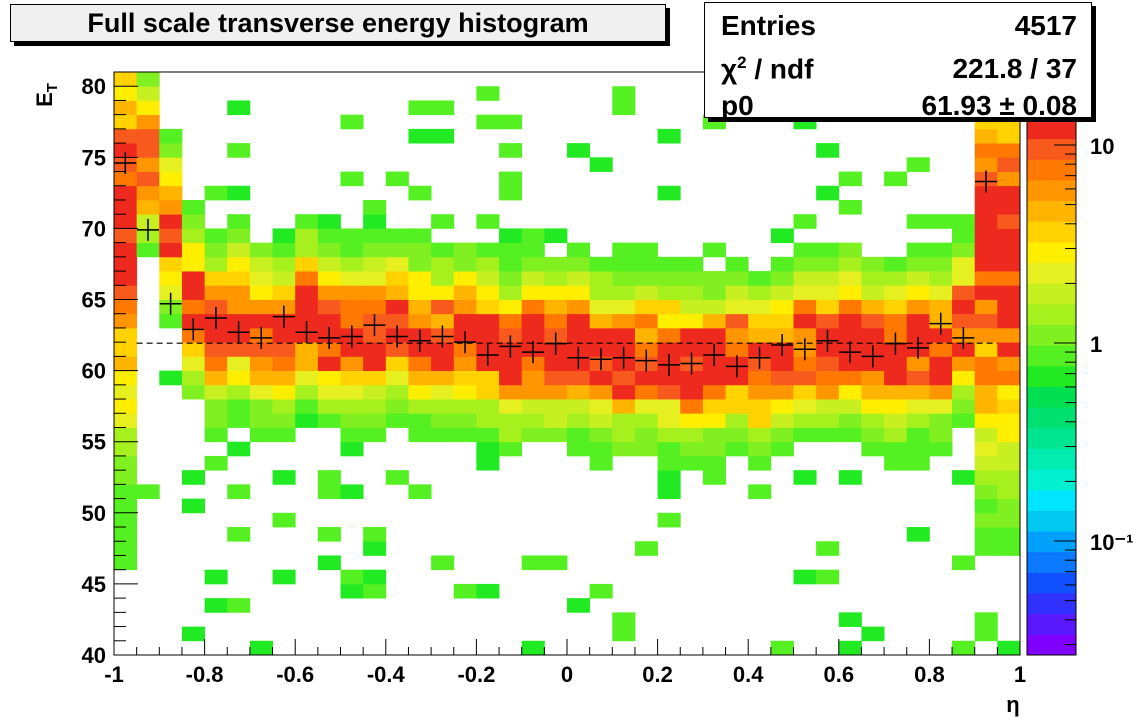 The height and width of the screenshot is (728, 1134). Describe the element at coordinates (899, 25) in the screenshot. I see `stats-entries-row: Entries 4517` at that location.